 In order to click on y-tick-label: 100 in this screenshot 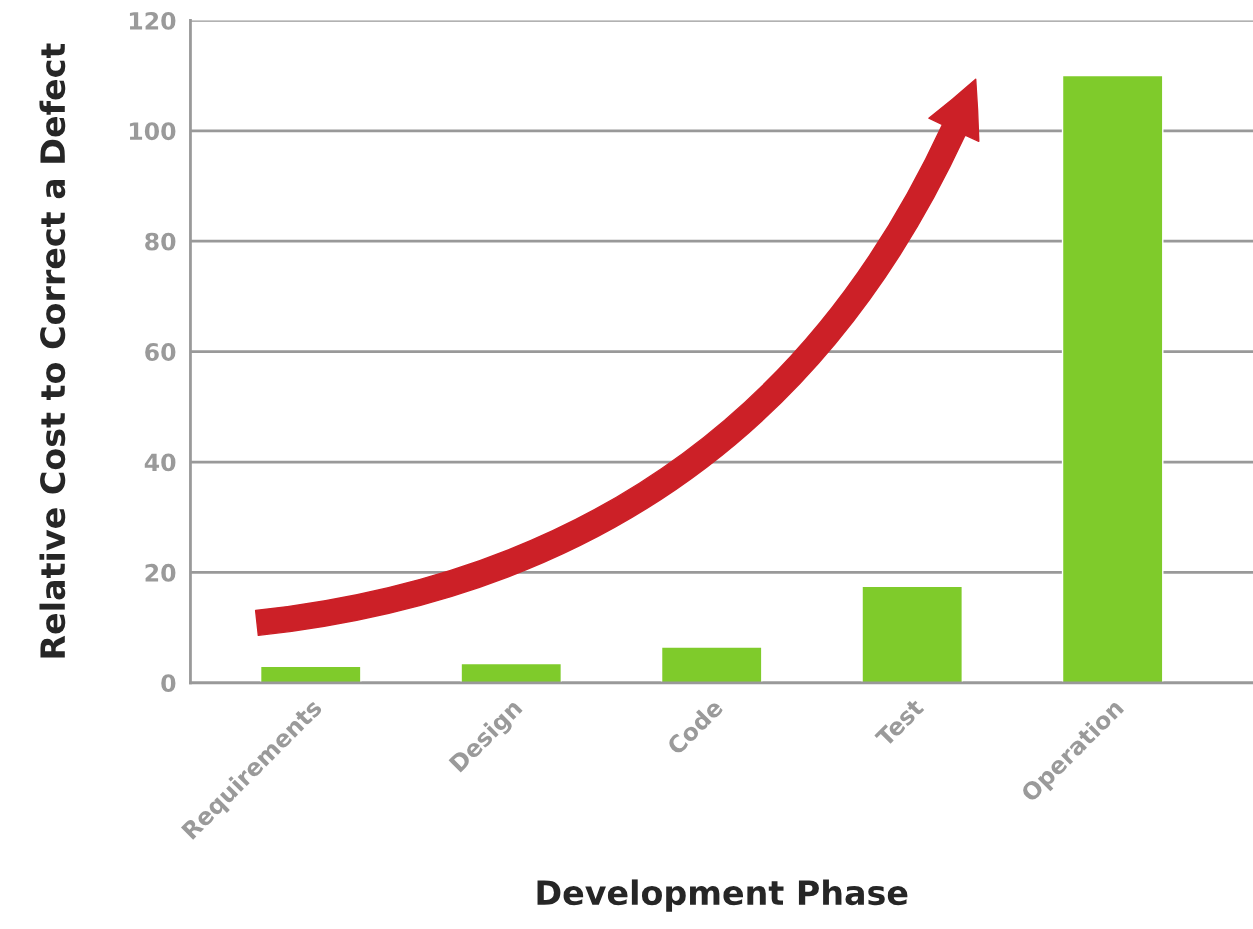, I will do `click(152, 131)`.